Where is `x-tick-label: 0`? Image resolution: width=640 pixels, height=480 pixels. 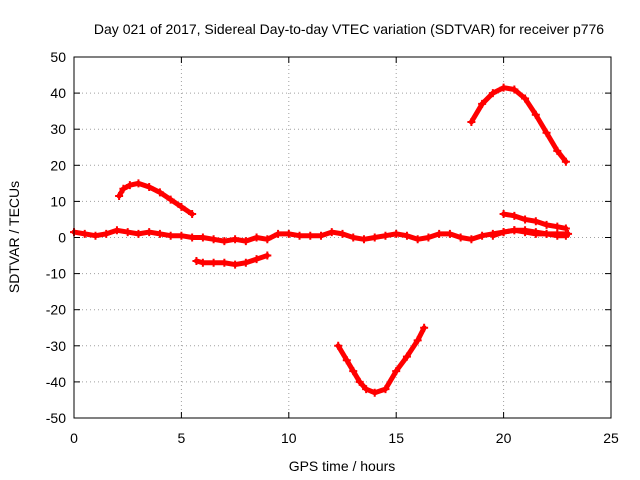
x-tick-label: 0 is located at coordinates (74, 438).